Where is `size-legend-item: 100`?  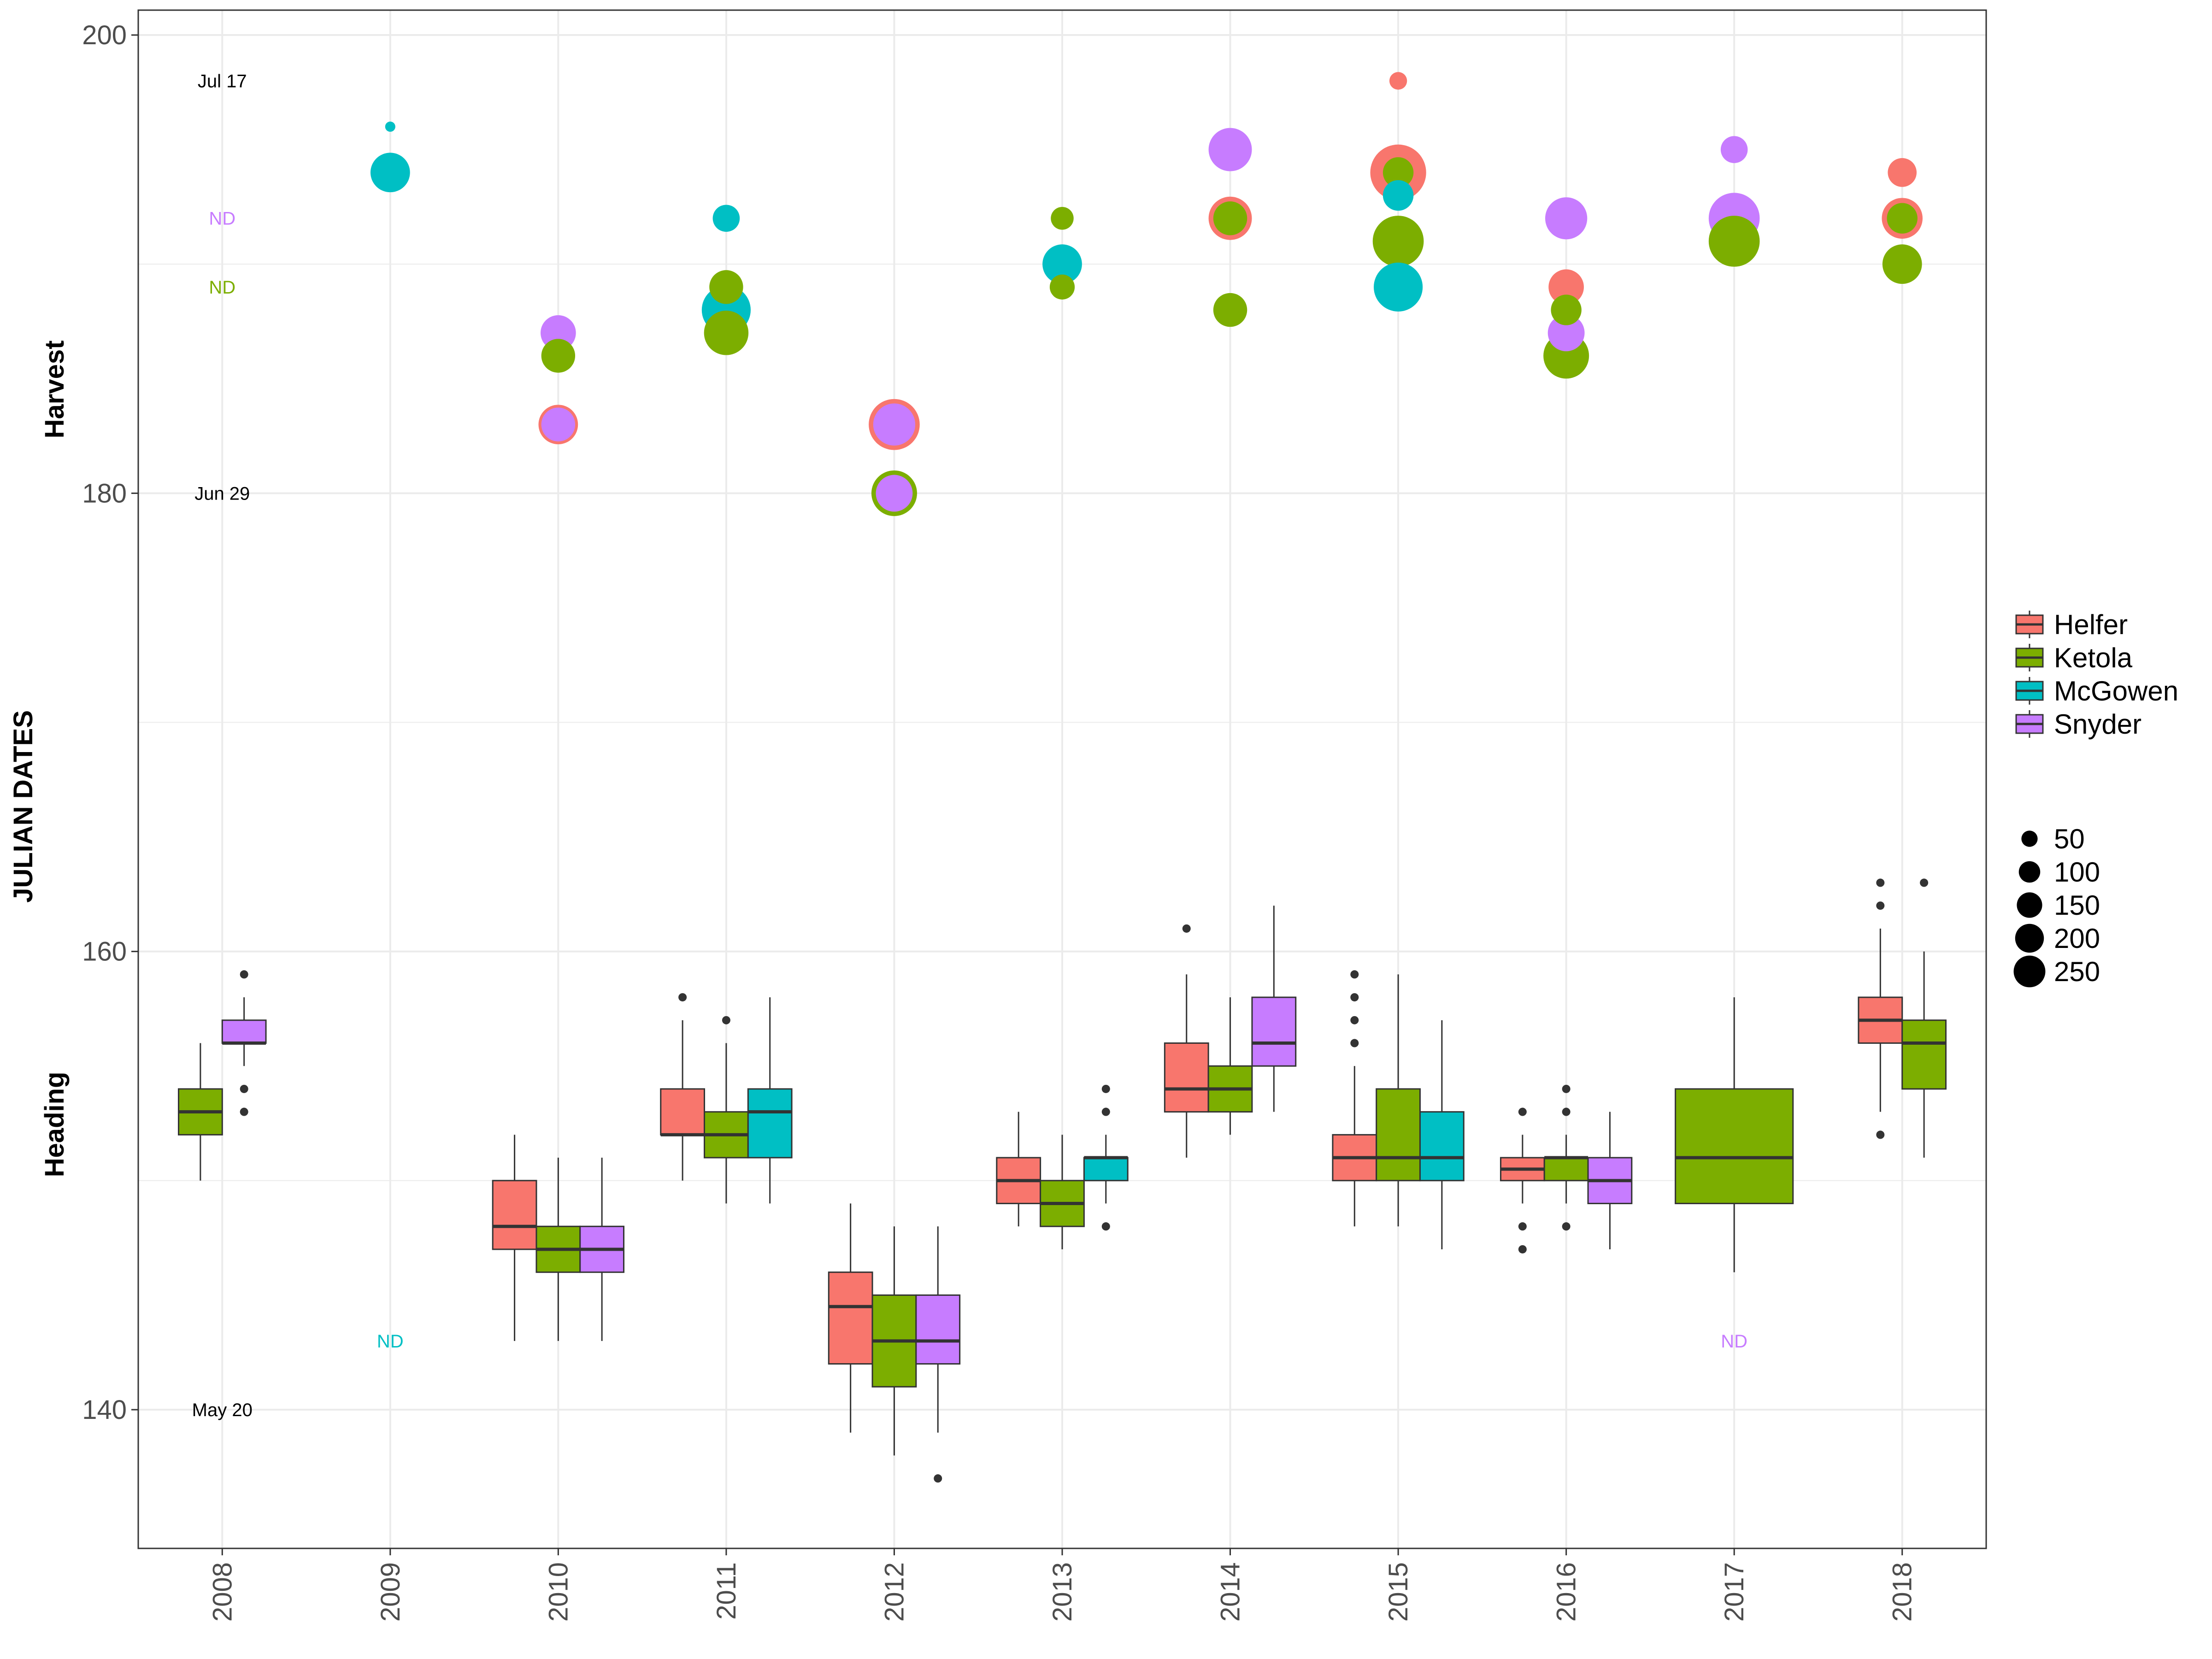 size-legend-item: 100 is located at coordinates (2059, 872).